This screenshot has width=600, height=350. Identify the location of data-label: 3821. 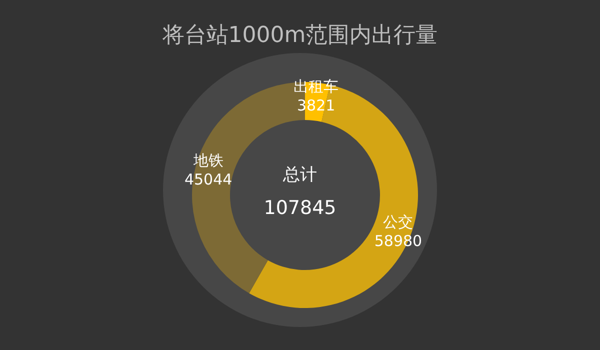
(316, 105).